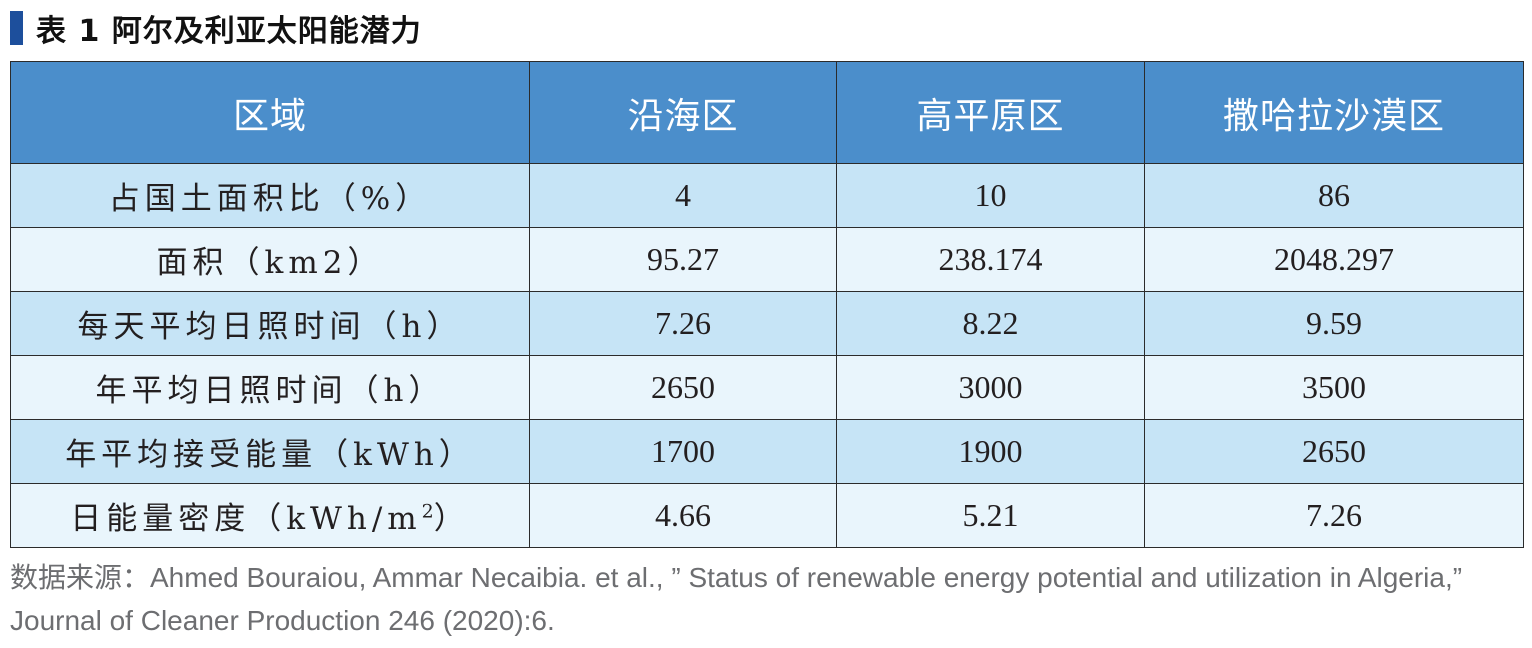 The image size is (1532, 648). What do you see at coordinates (683, 259) in the screenshot?
I see `cell-value: 95.27` at bounding box center [683, 259].